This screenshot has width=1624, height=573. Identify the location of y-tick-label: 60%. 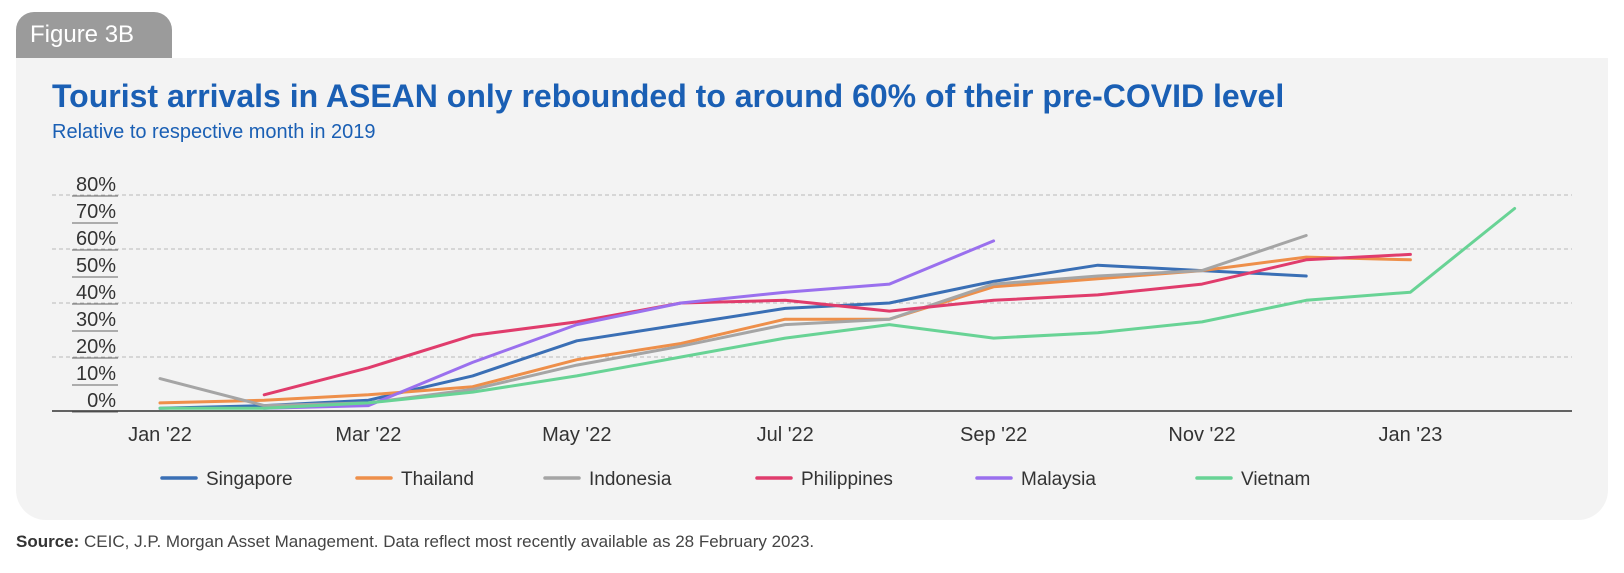
(96, 239).